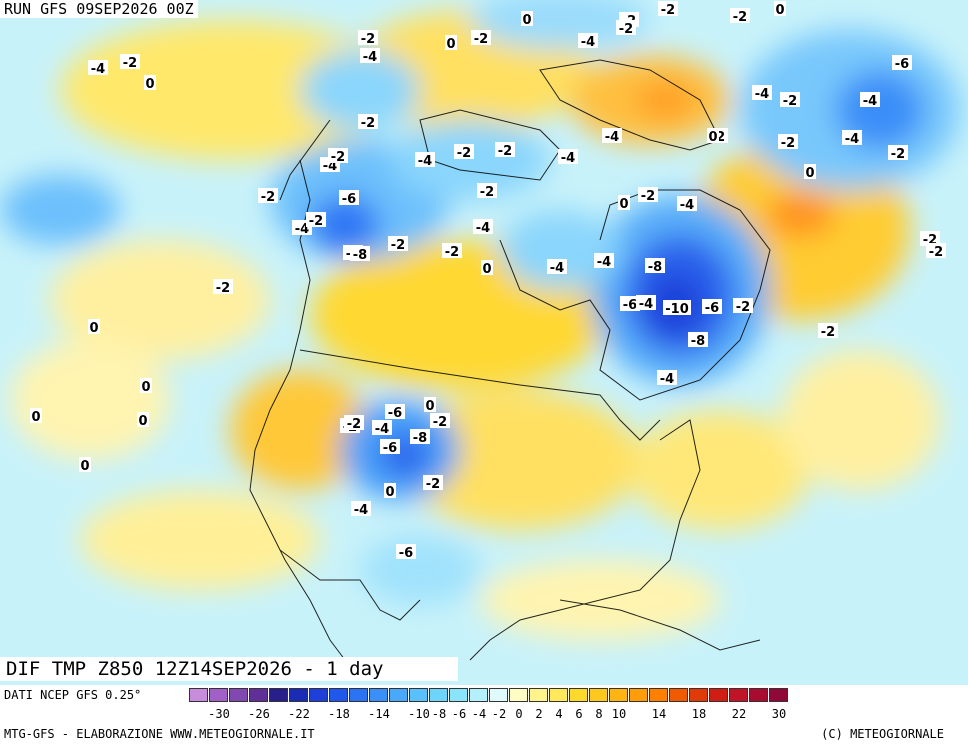 The width and height of the screenshot is (968, 745). I want to click on map-title: DIF TMP Z850 12Z14SEP2026 - 1 day, so click(229, 669).